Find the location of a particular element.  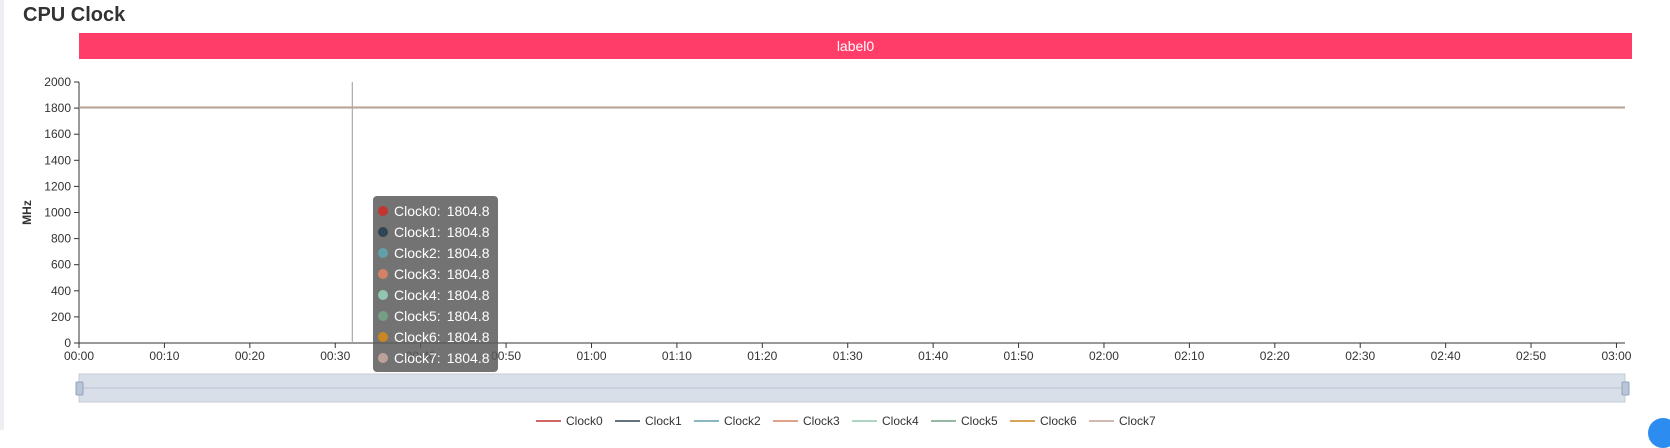

x-tick-label: 00:10 is located at coordinates (164, 356).